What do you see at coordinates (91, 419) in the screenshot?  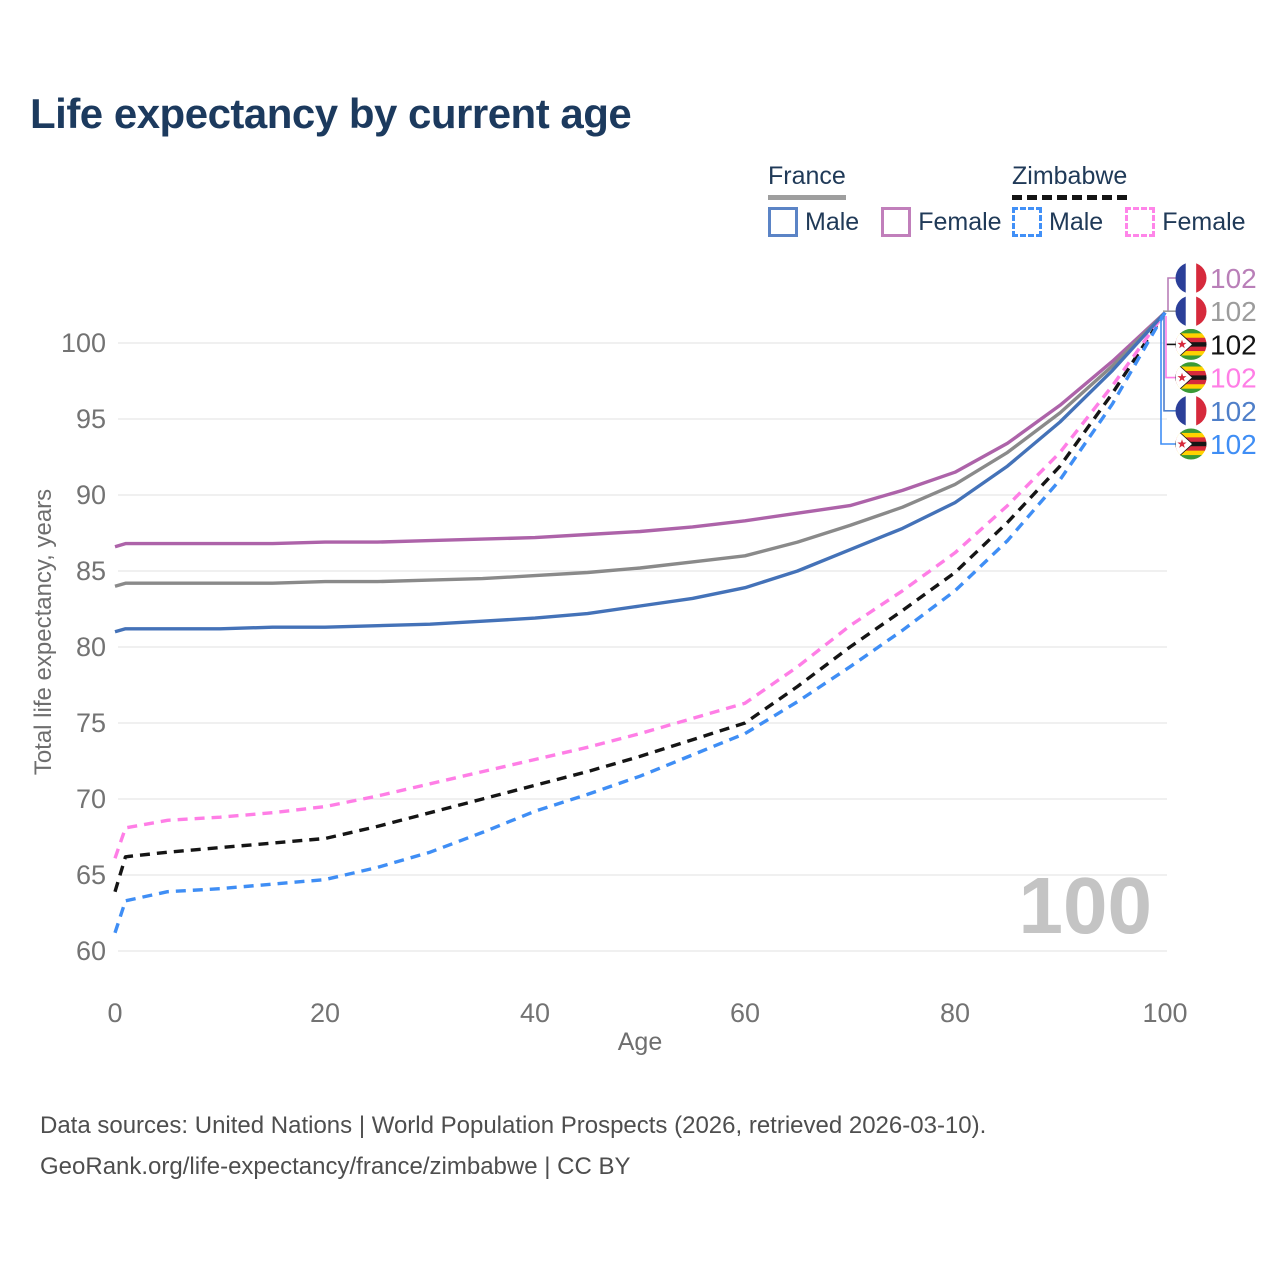 I see `y-tick-label: 95` at bounding box center [91, 419].